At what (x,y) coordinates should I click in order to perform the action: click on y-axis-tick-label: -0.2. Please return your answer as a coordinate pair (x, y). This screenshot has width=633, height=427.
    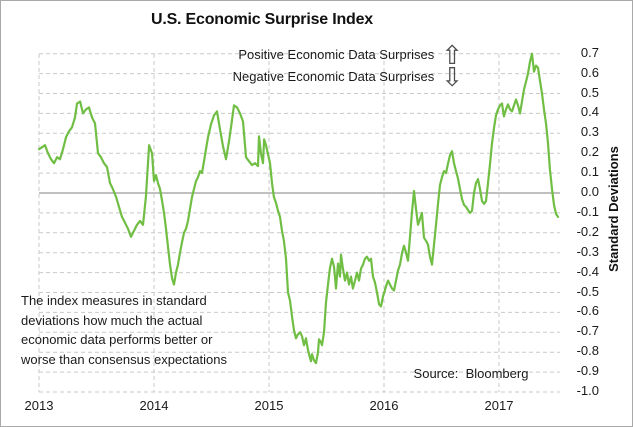
    Looking at the image, I should click on (587, 231).